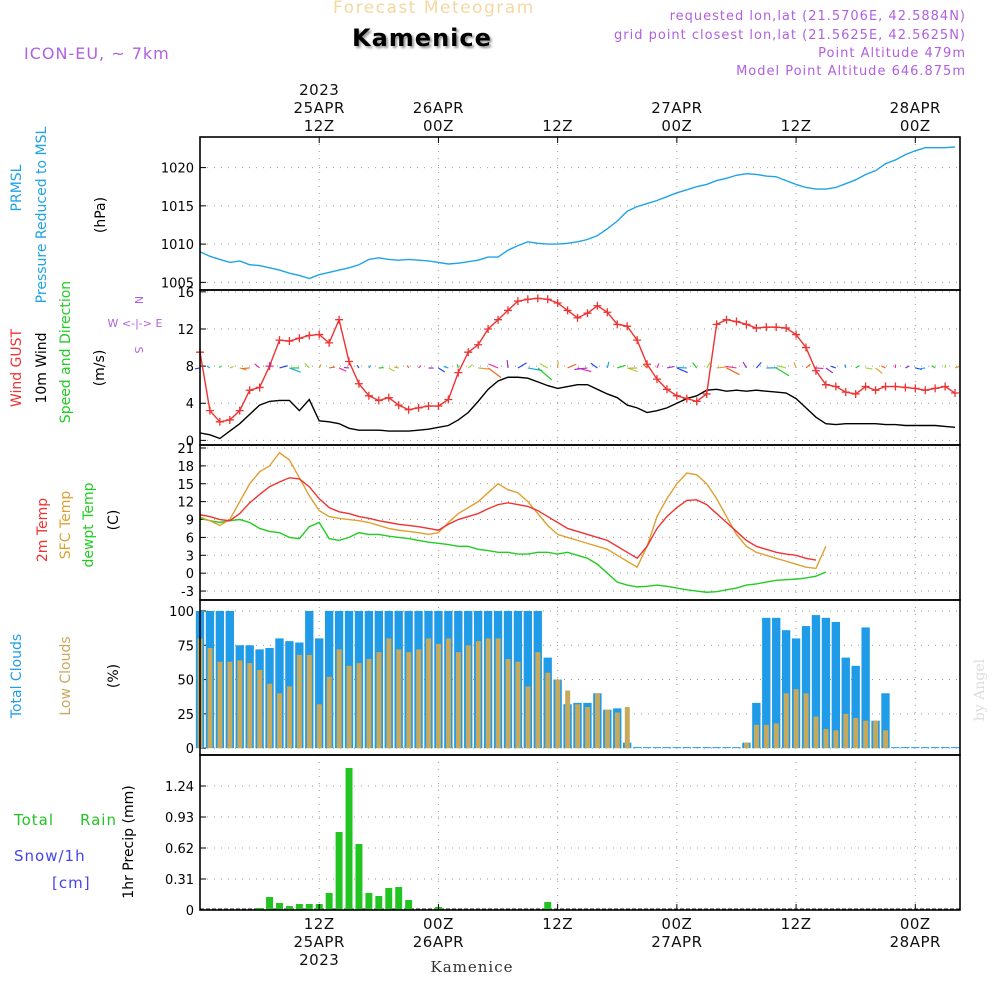 The image size is (1000, 1000). I want to click on wind-gust-label: Wind GUST, so click(17, 367).